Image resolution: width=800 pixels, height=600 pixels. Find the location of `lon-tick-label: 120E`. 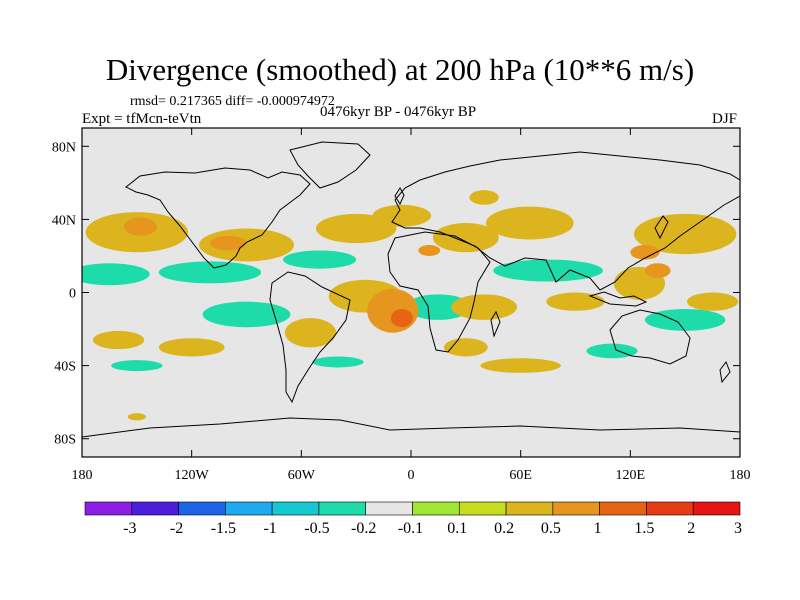

lon-tick-label: 120E is located at coordinates (631, 475).